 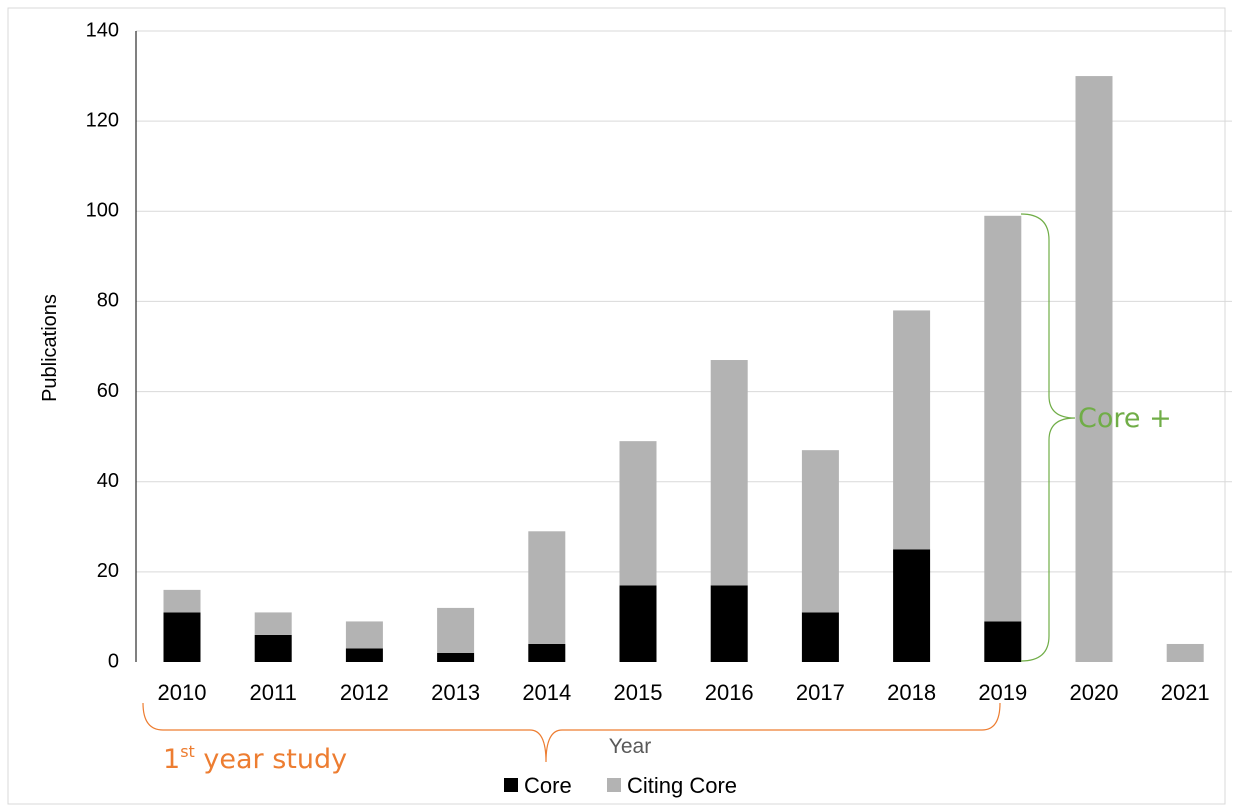 What do you see at coordinates (364, 655) in the screenshot?
I see `bar-core-2012` at bounding box center [364, 655].